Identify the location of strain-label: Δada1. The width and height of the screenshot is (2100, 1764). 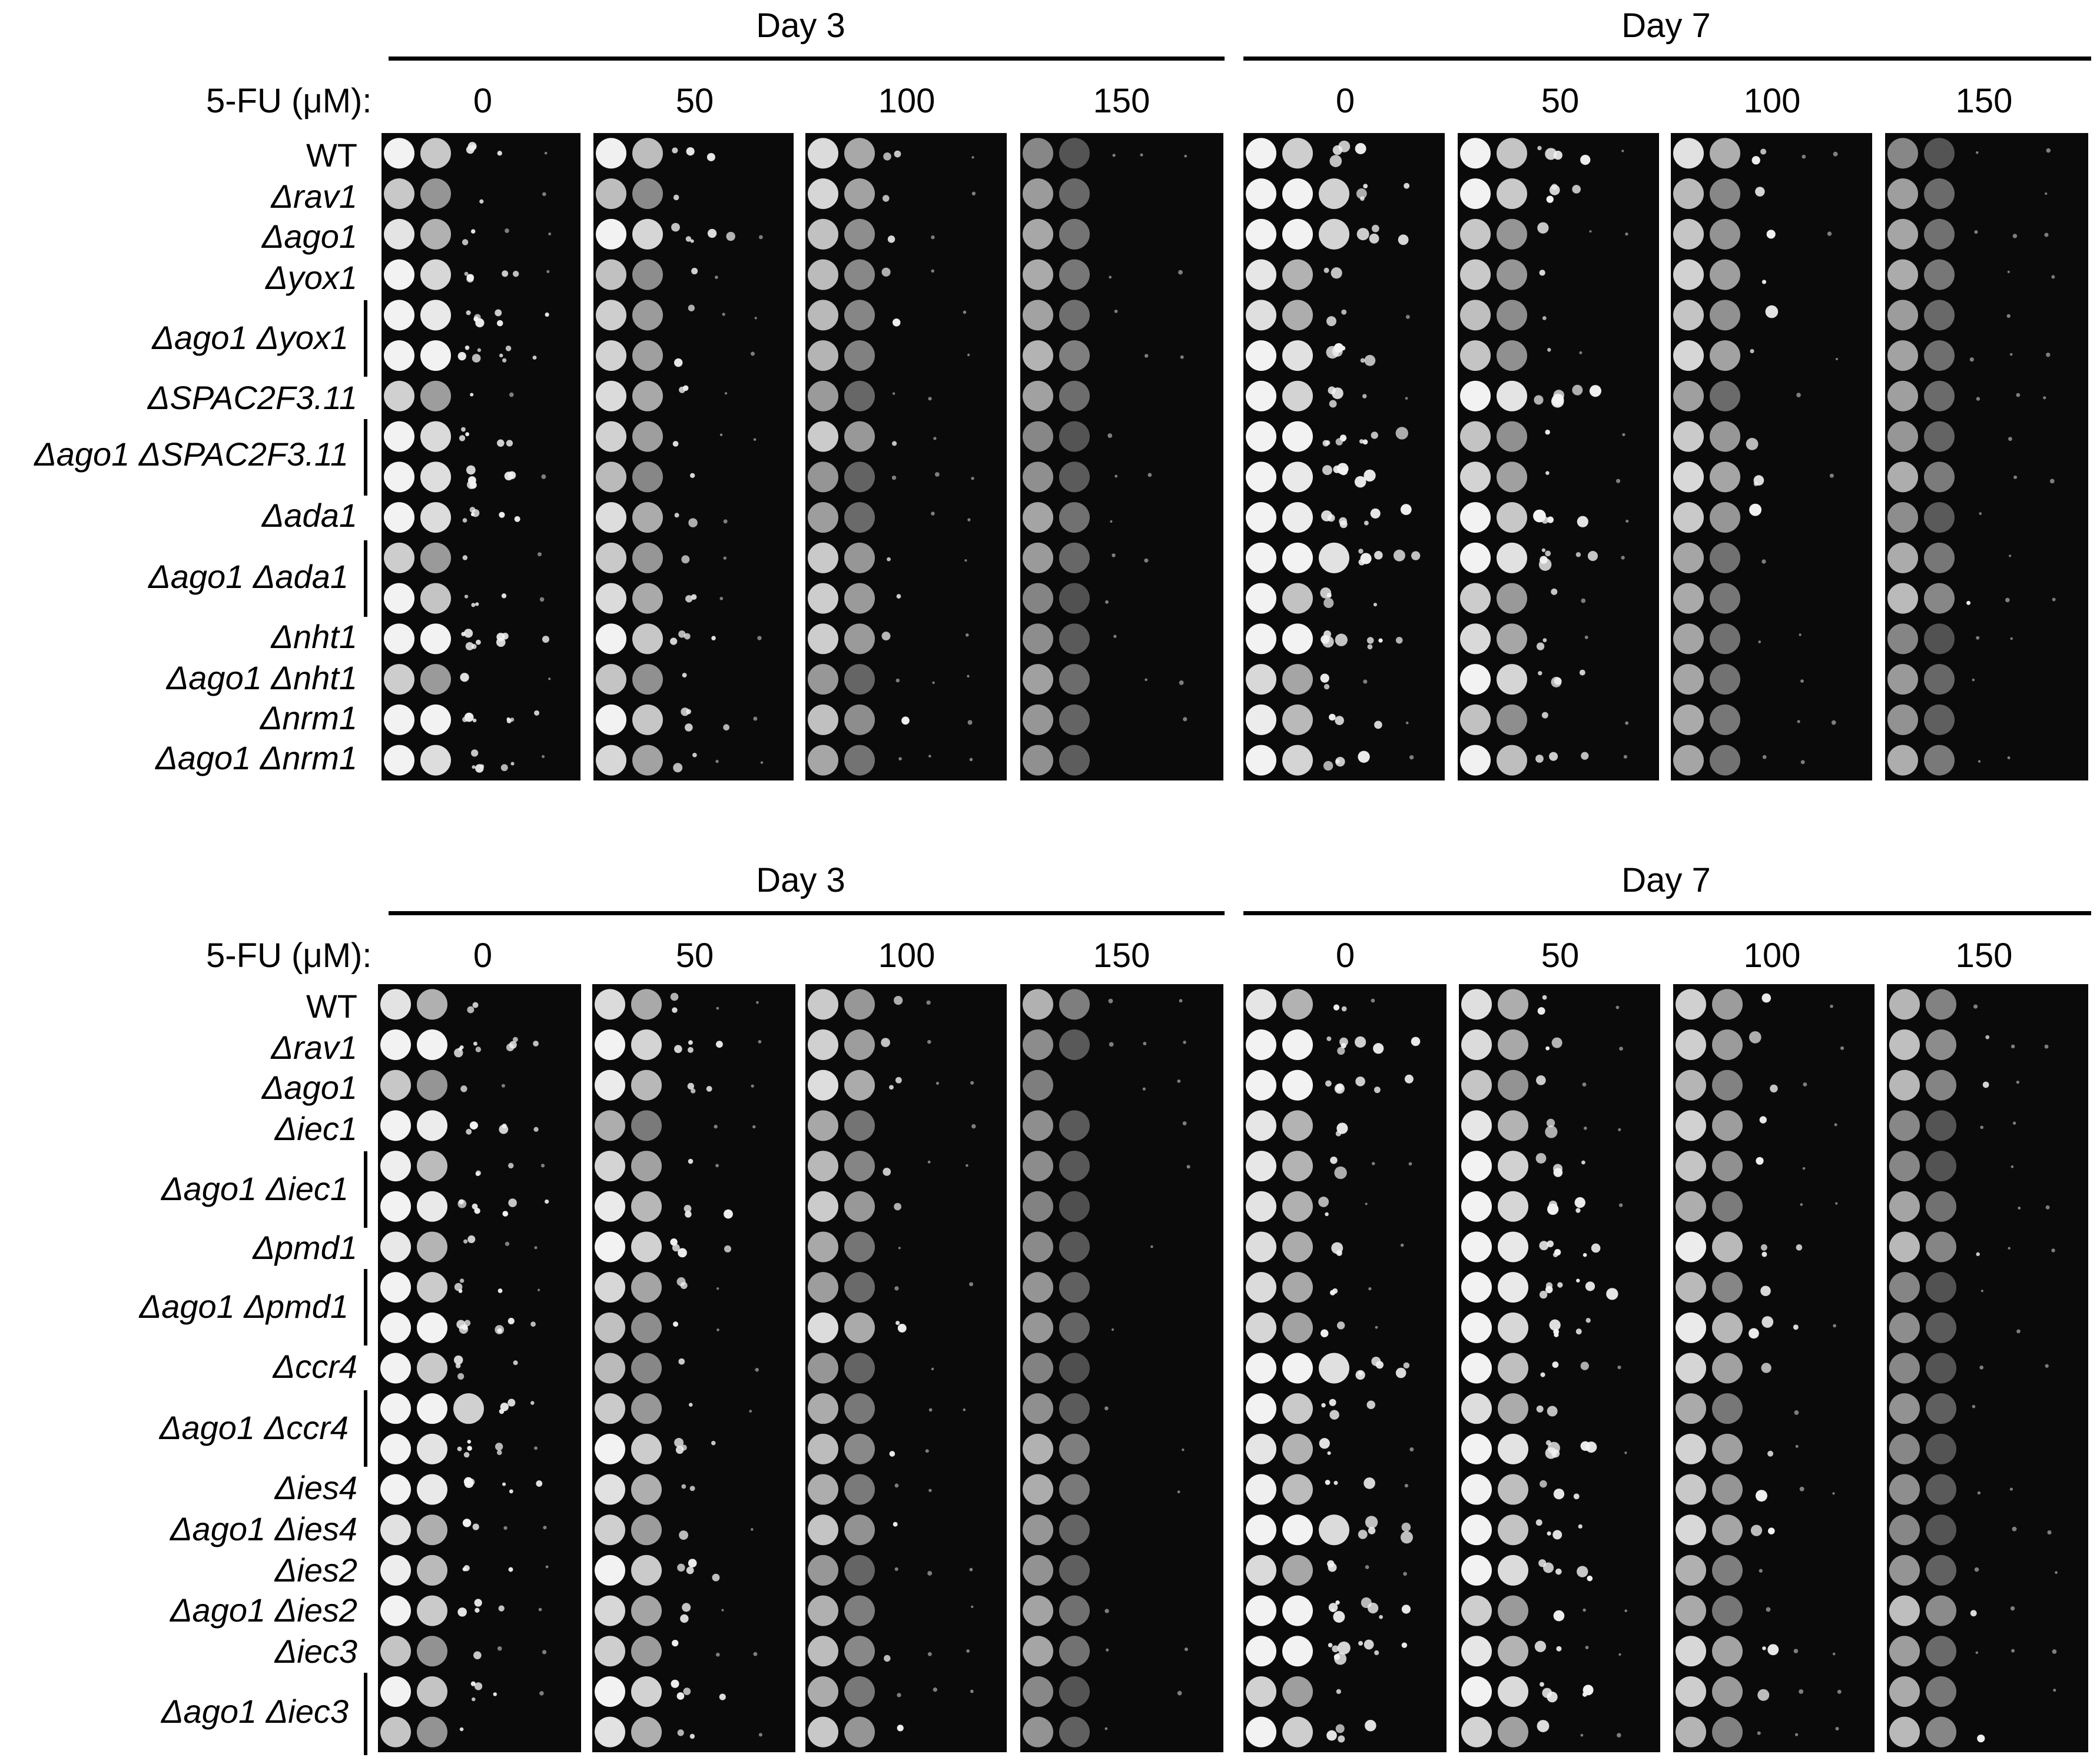
(309, 515).